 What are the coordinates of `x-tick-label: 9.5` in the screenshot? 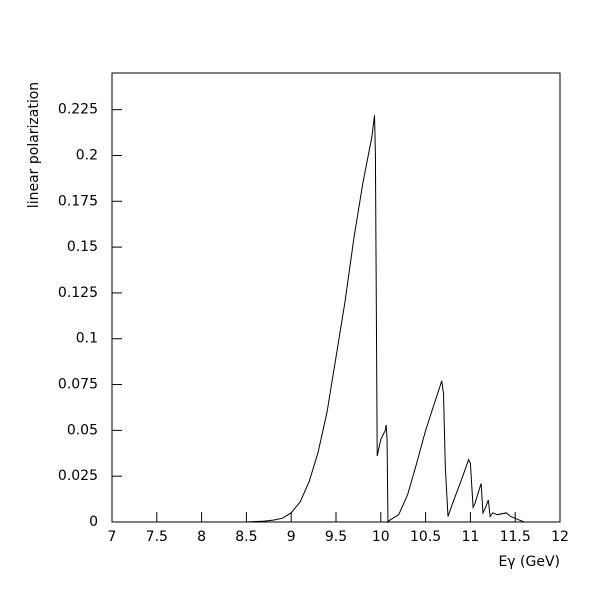 It's located at (336, 537).